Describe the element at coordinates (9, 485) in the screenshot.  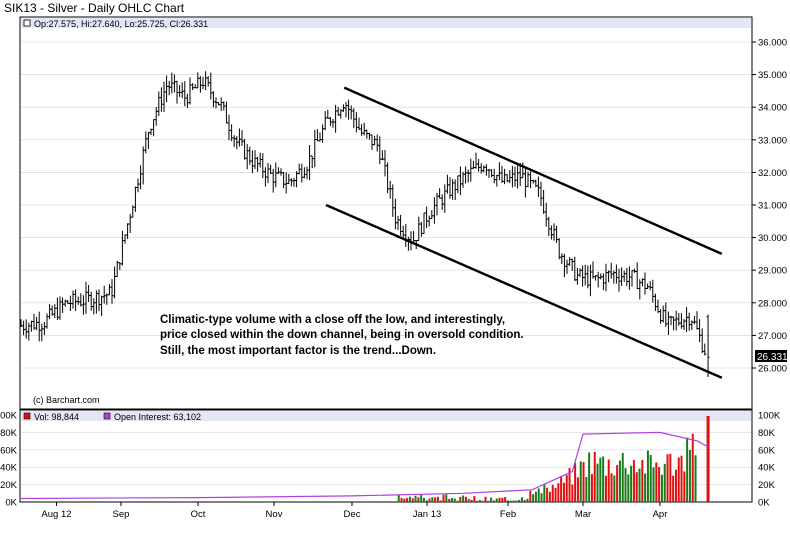
I see `volume-tick-label-left: 20K` at that location.